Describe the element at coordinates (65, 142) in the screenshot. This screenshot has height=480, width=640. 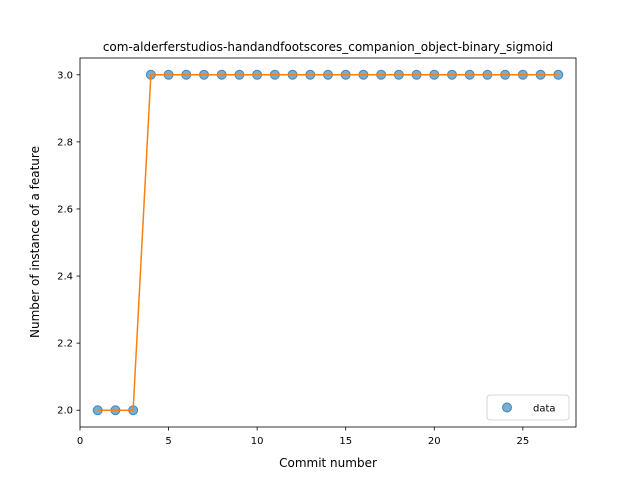
I see `y-tick-label: 2.8` at that location.